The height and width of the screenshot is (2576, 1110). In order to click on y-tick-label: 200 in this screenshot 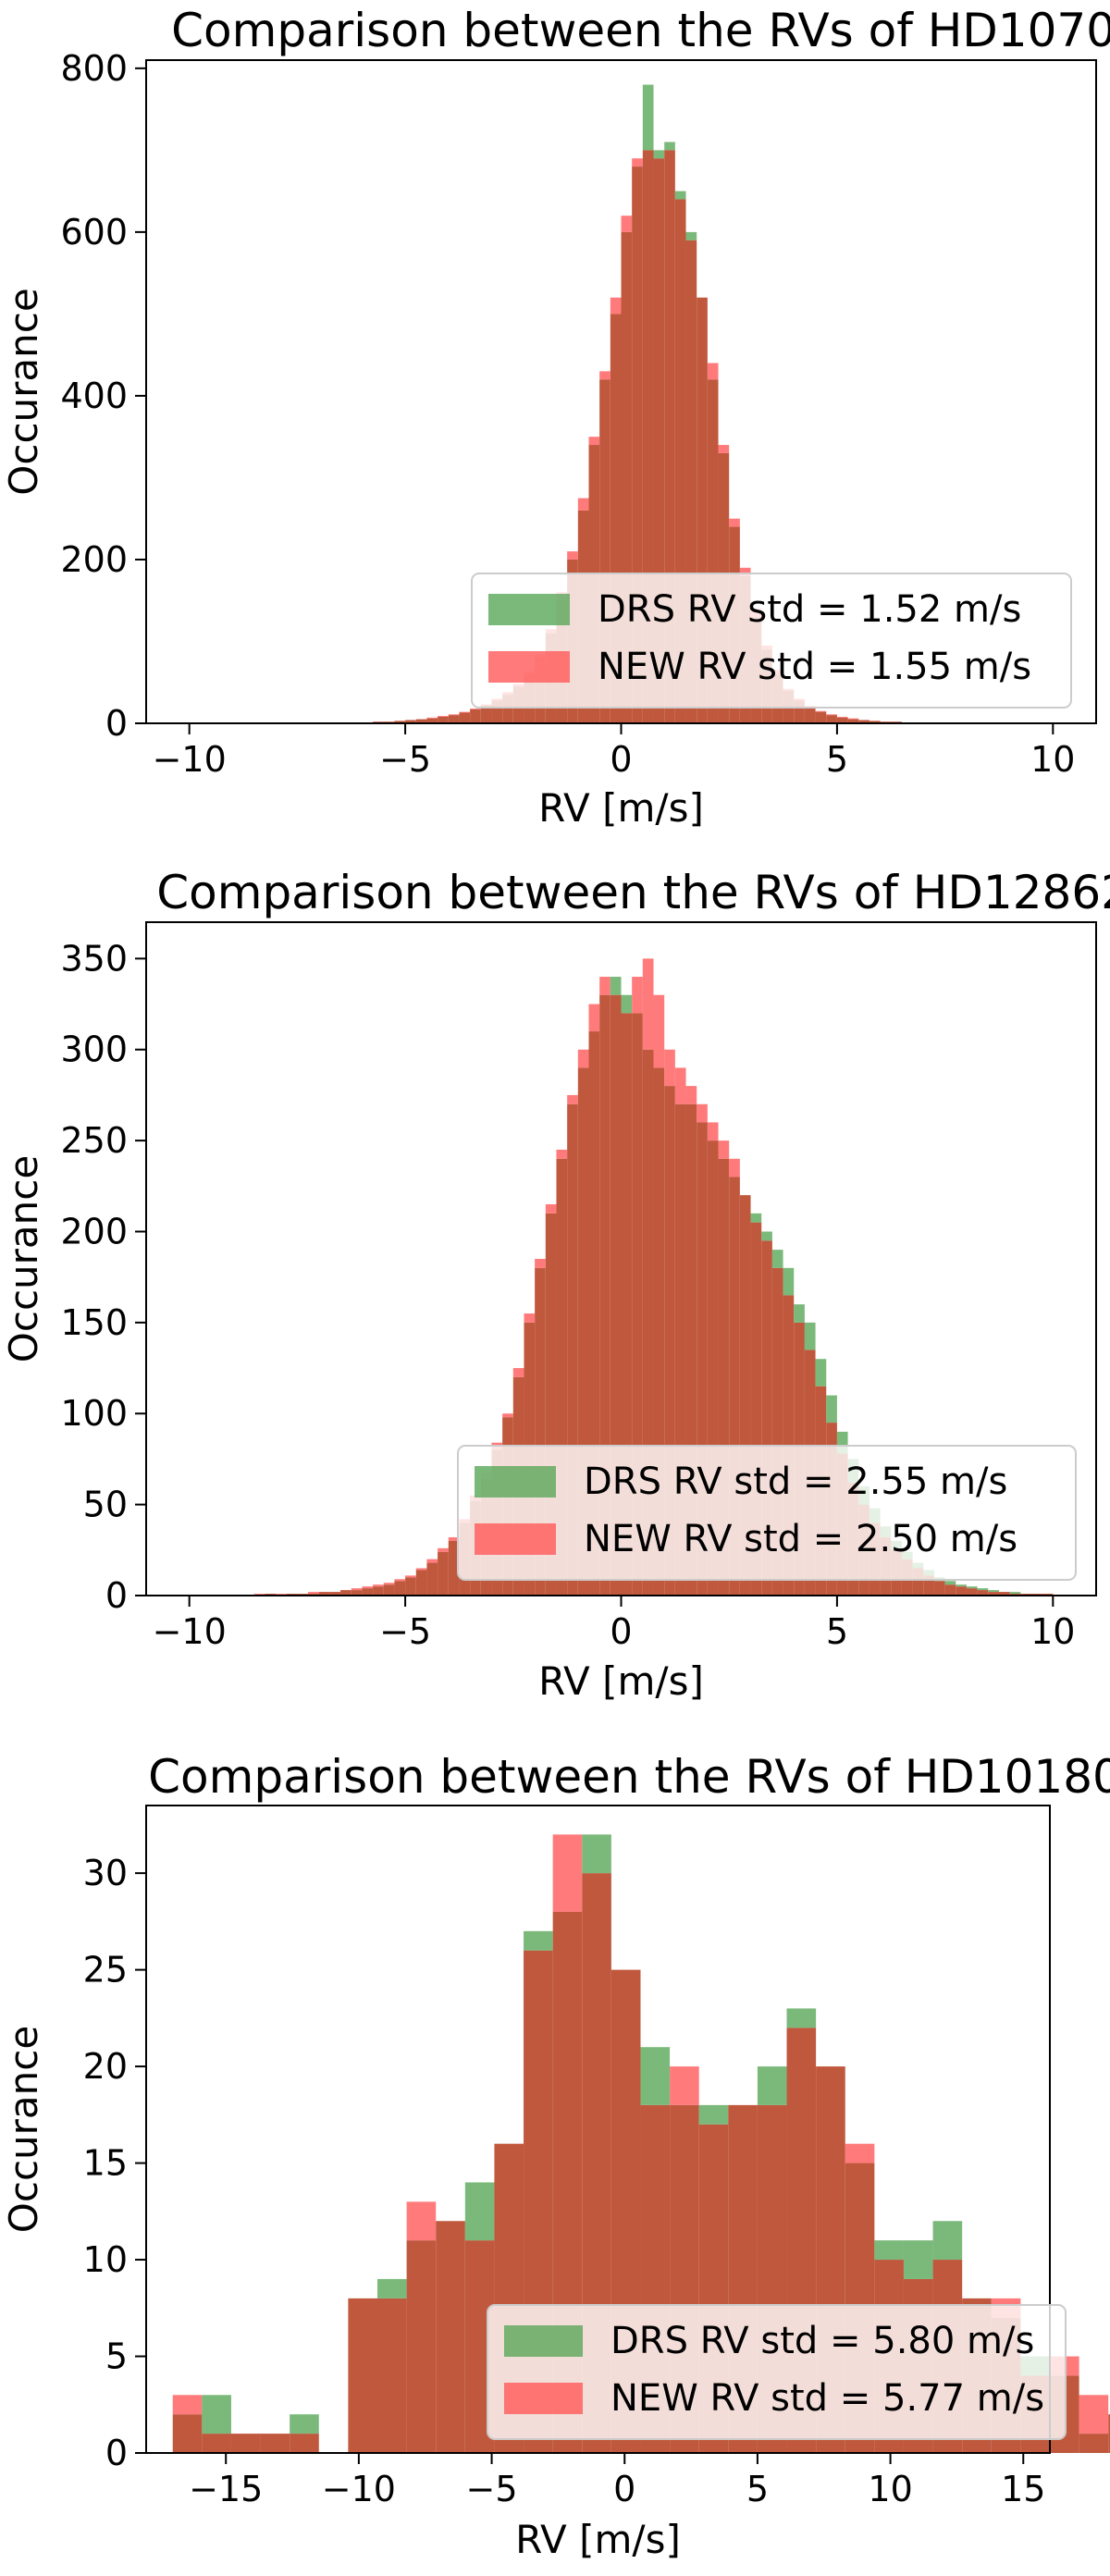, I will do `click(94, 1231)`.